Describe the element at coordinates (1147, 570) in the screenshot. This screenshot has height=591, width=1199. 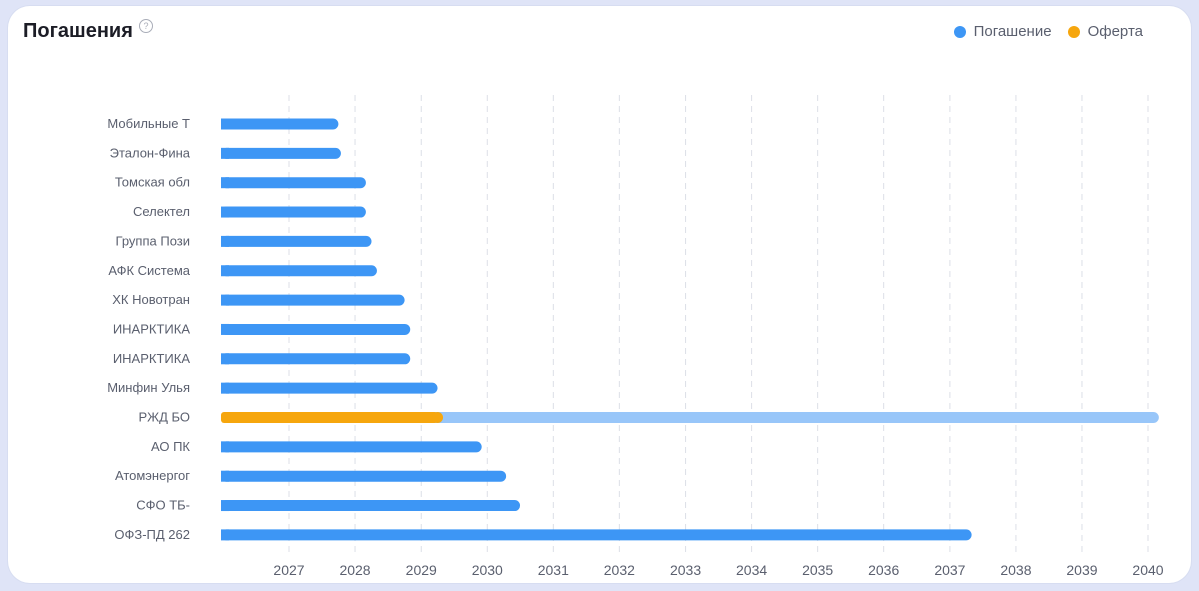
I see `x-tick-label-2040: 2040` at that location.